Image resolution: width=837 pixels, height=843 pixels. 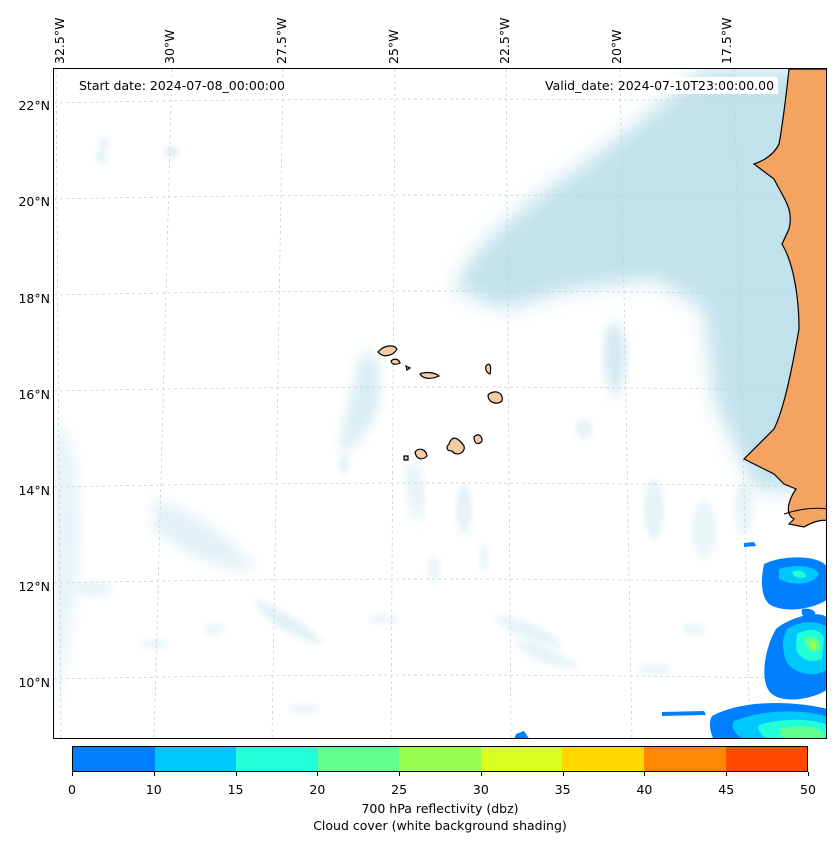 I want to click on colorbar-label: 700 hPa reflectivity (dbz), so click(x=440, y=808).